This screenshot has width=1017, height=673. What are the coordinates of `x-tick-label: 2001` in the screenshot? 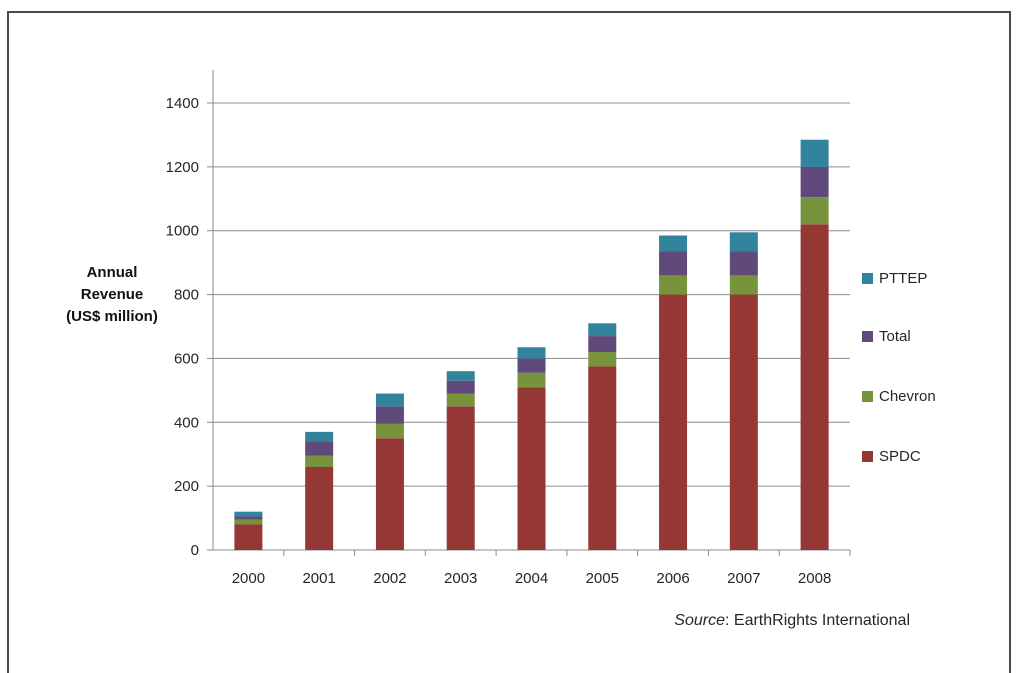 It's located at (318, 578).